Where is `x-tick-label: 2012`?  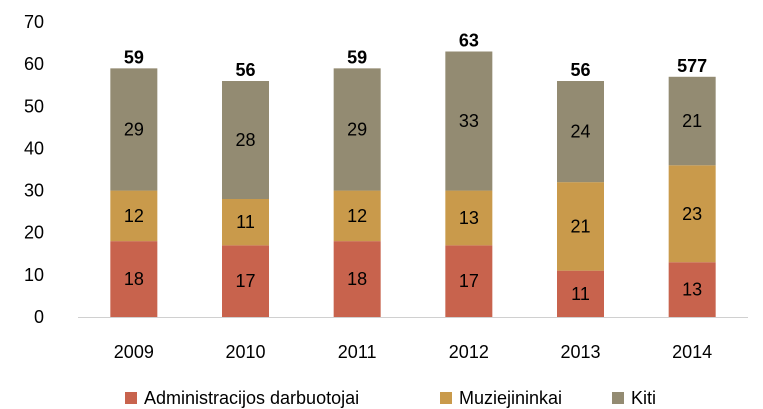 x-tick-label: 2012 is located at coordinates (469, 352).